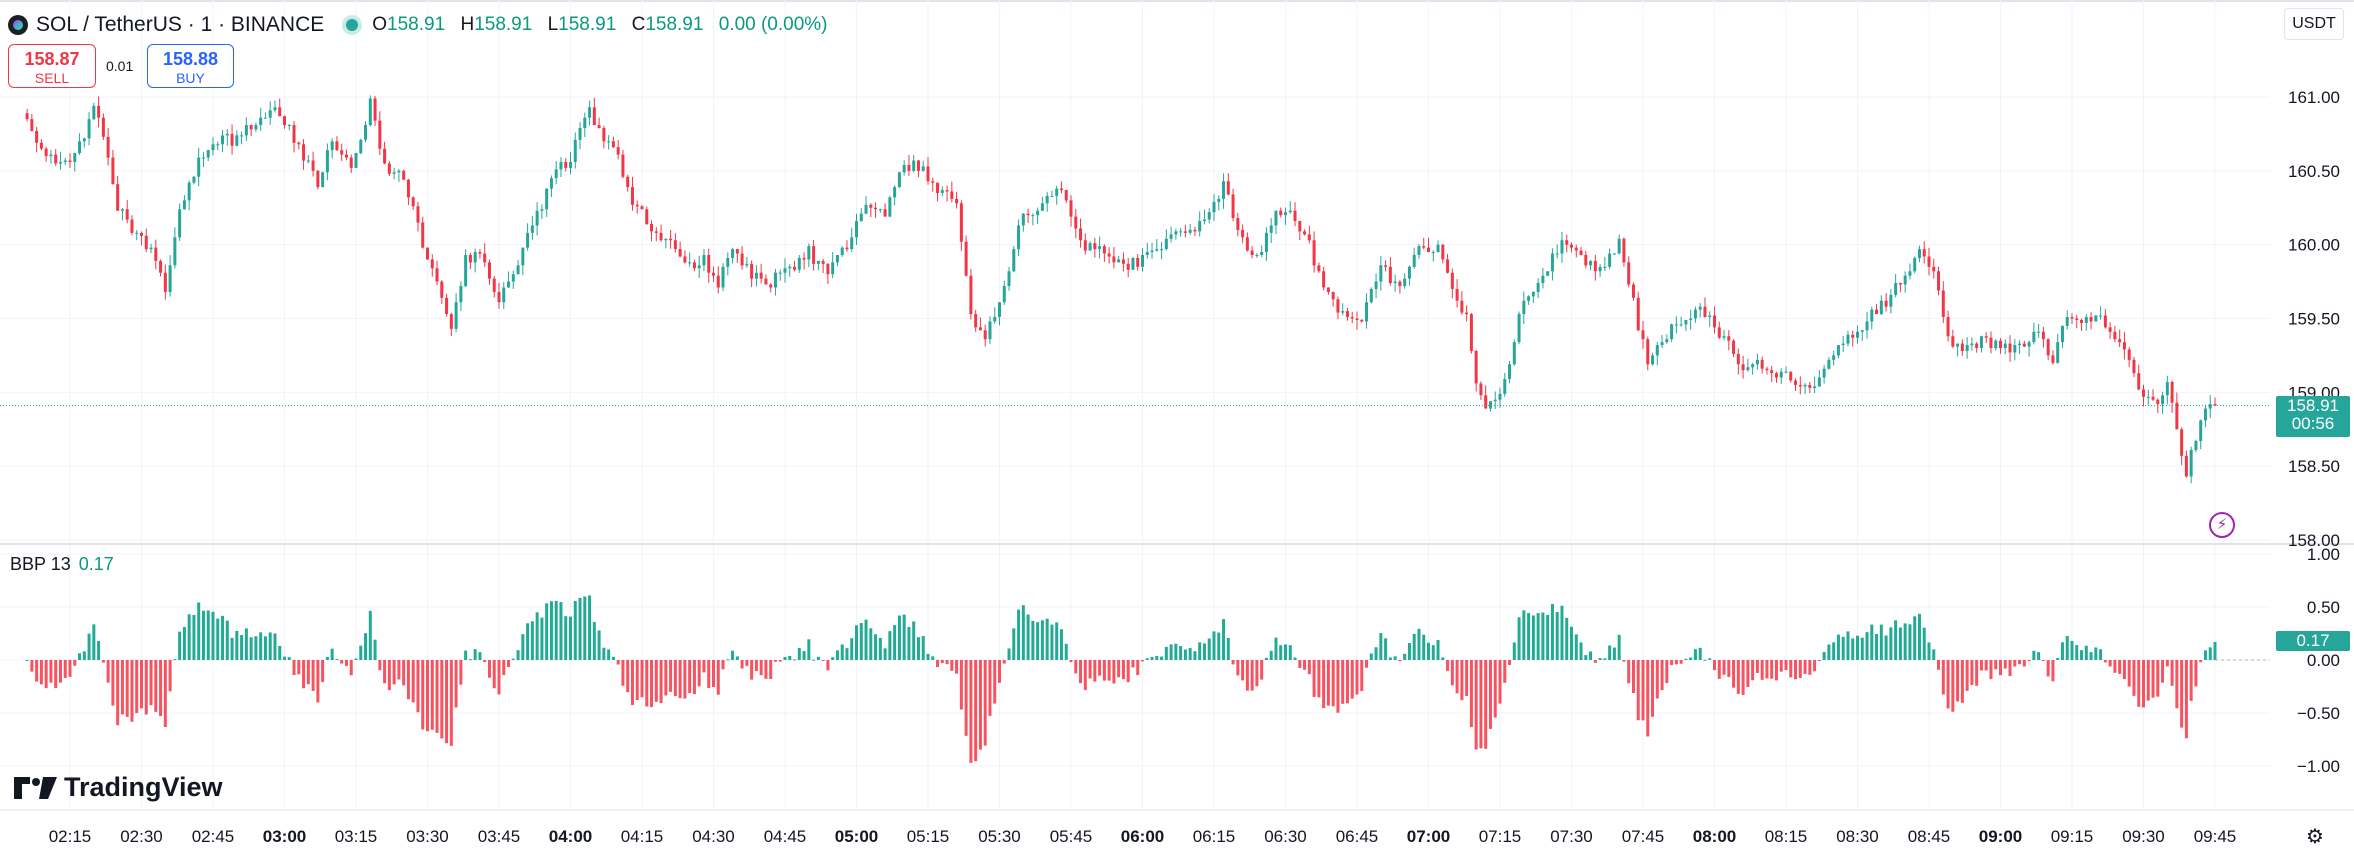 The width and height of the screenshot is (2354, 862). I want to click on symbol-title: SOL / TetherUS · 1 · BINANCE, so click(180, 24).